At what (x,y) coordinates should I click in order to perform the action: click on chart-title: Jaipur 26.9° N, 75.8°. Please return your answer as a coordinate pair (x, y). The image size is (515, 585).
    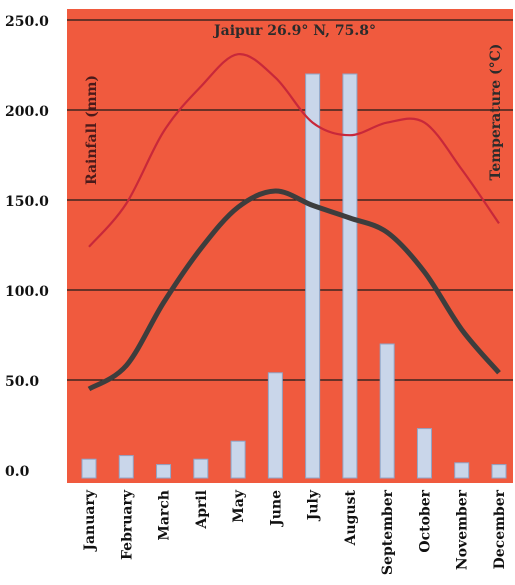
    Looking at the image, I should click on (294, 31).